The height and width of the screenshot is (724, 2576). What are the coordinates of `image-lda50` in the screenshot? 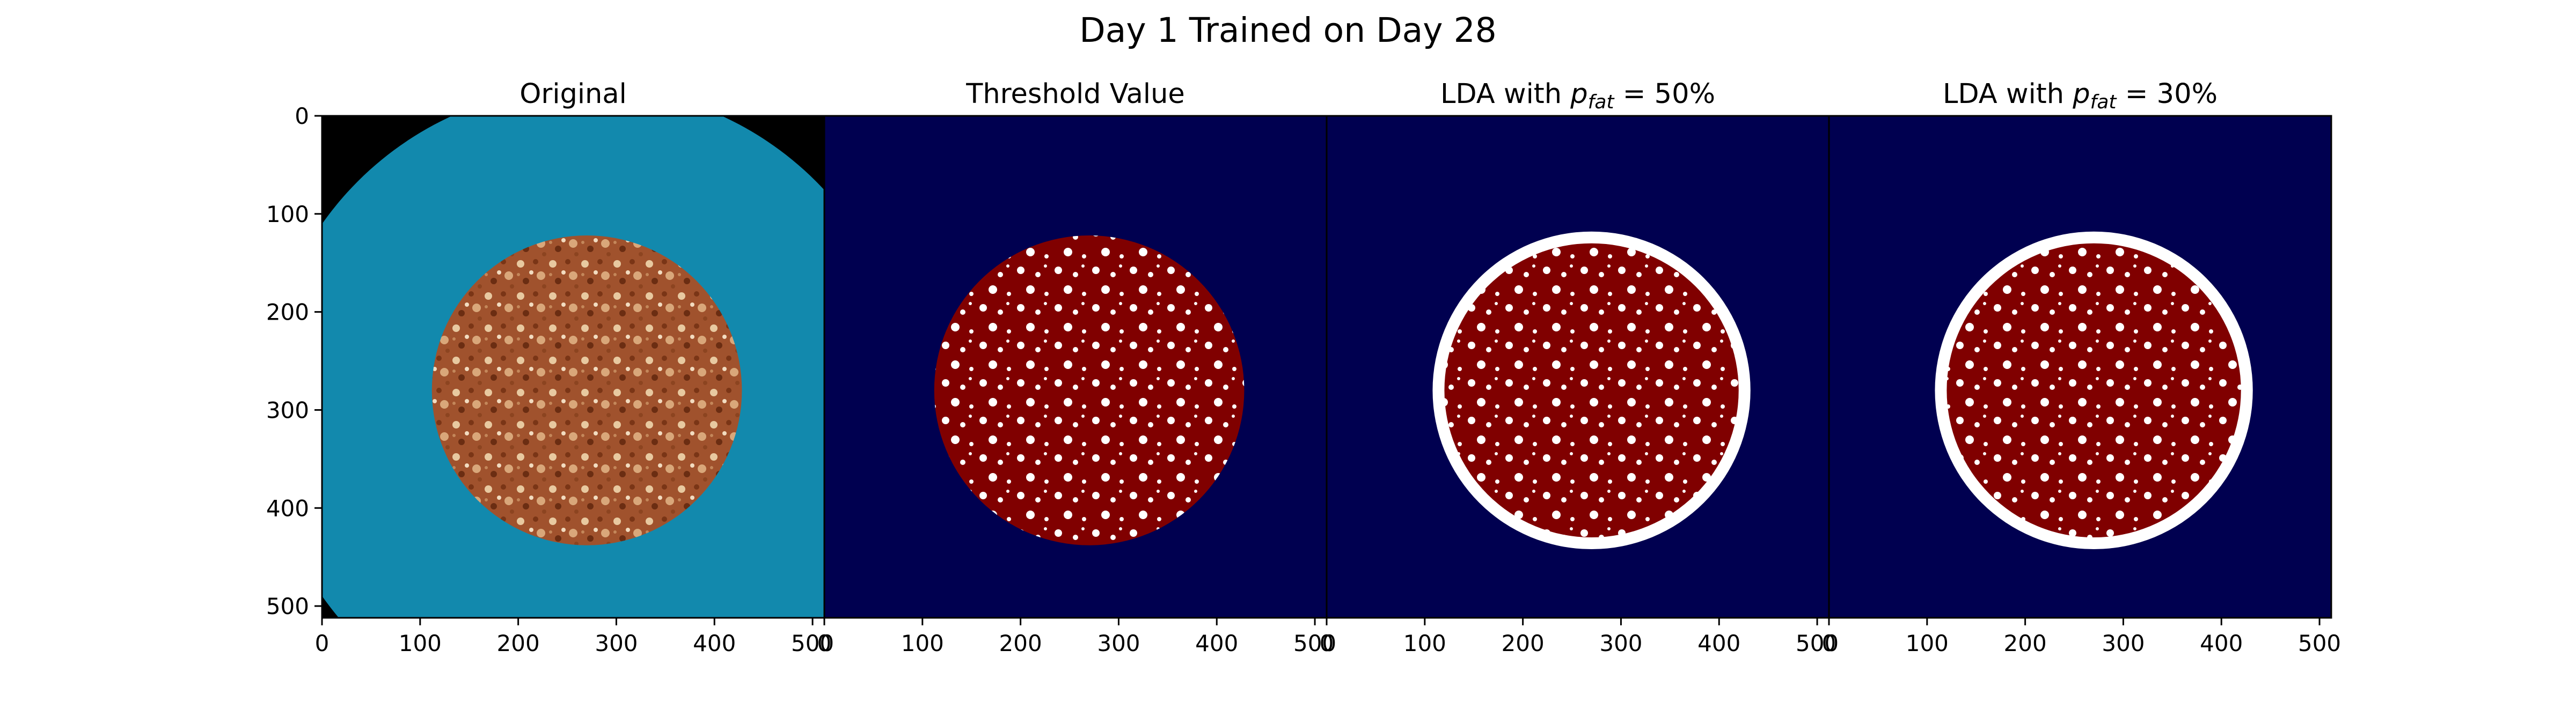 It's located at (1578, 367).